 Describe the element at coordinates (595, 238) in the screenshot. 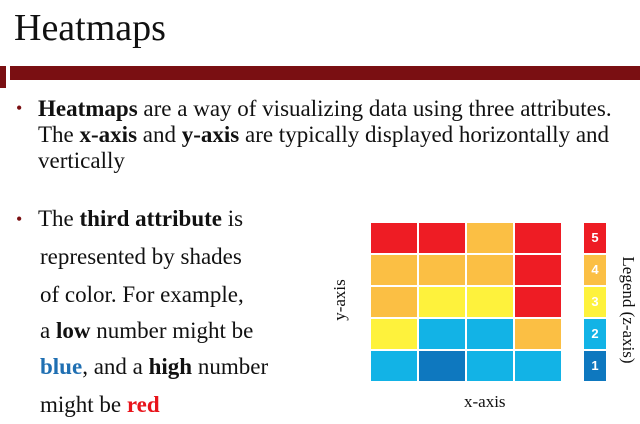

I see `legend-cell-5: 5` at that location.